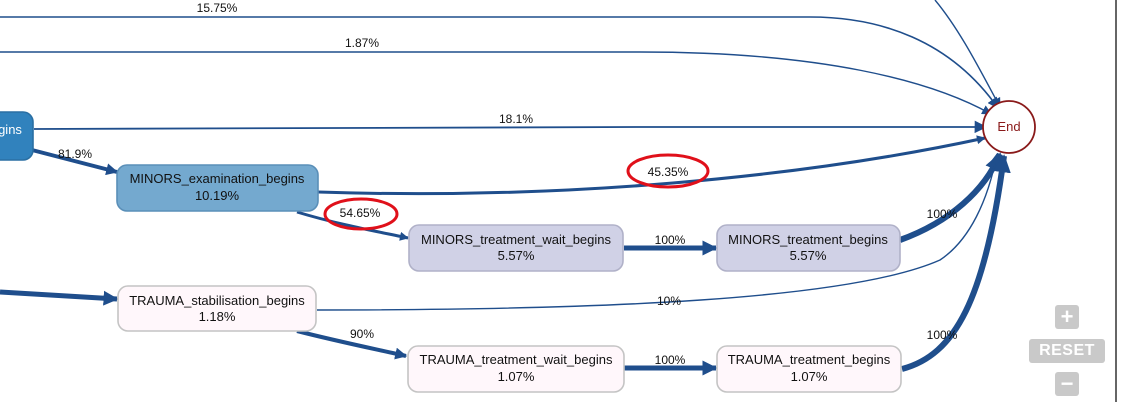 Image resolution: width=1121 pixels, height=402 pixels. I want to click on node-pct-trauma-treatment: 1.07%, so click(809, 376).